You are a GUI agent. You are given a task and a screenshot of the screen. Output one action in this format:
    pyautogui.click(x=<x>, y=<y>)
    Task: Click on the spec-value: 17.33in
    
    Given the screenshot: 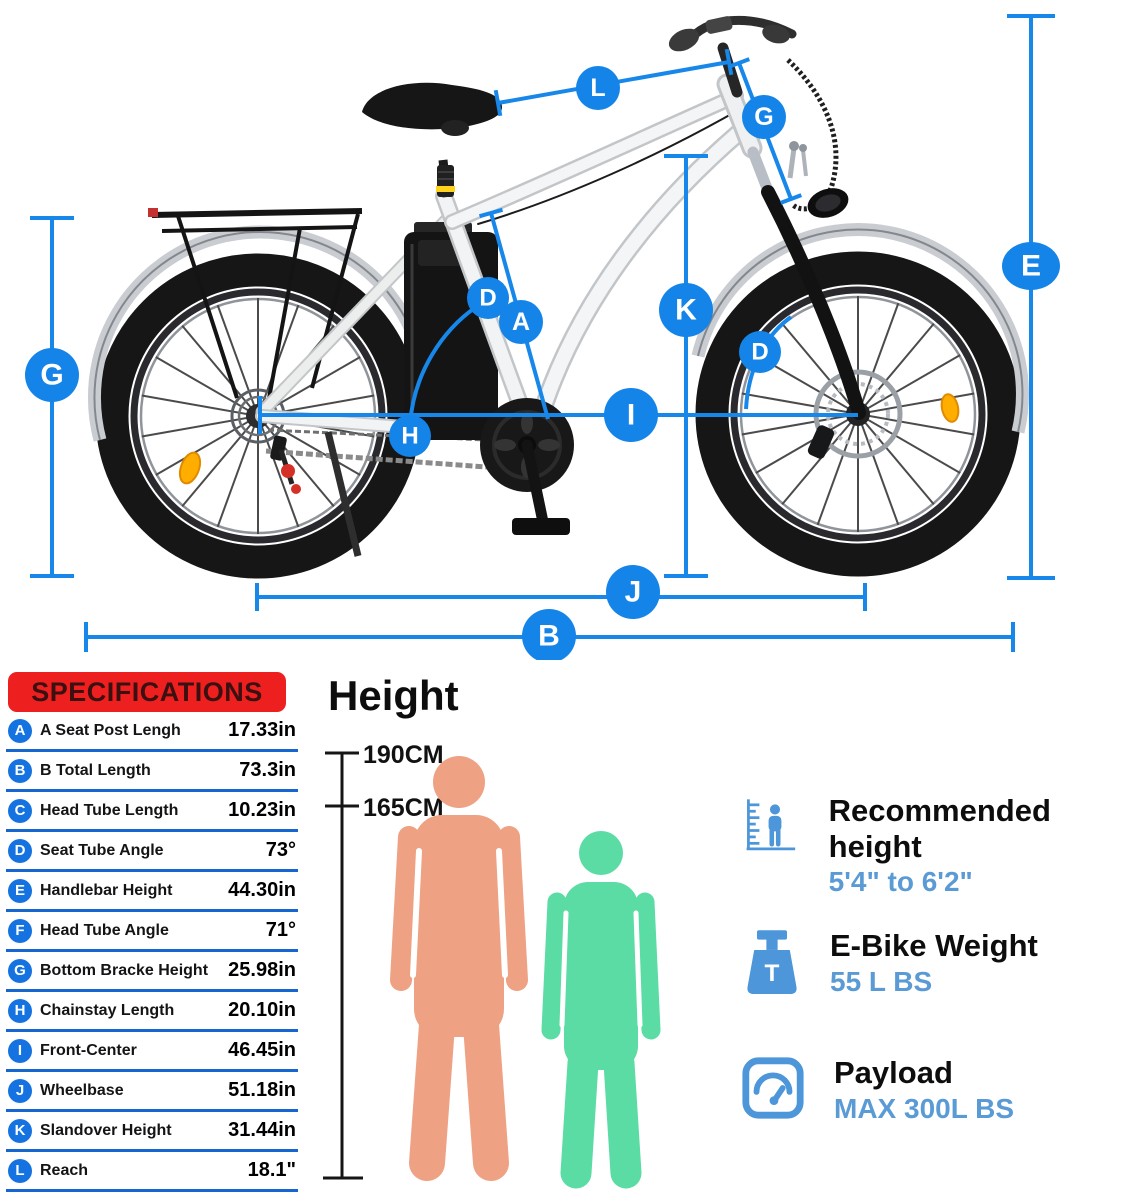 What is the action you would take?
    pyautogui.click(x=262, y=730)
    